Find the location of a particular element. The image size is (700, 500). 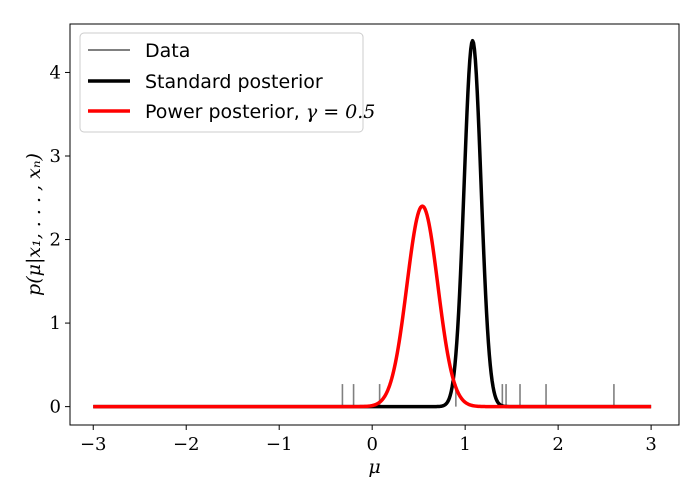

y-tick-label: 2 is located at coordinates (55, 240).